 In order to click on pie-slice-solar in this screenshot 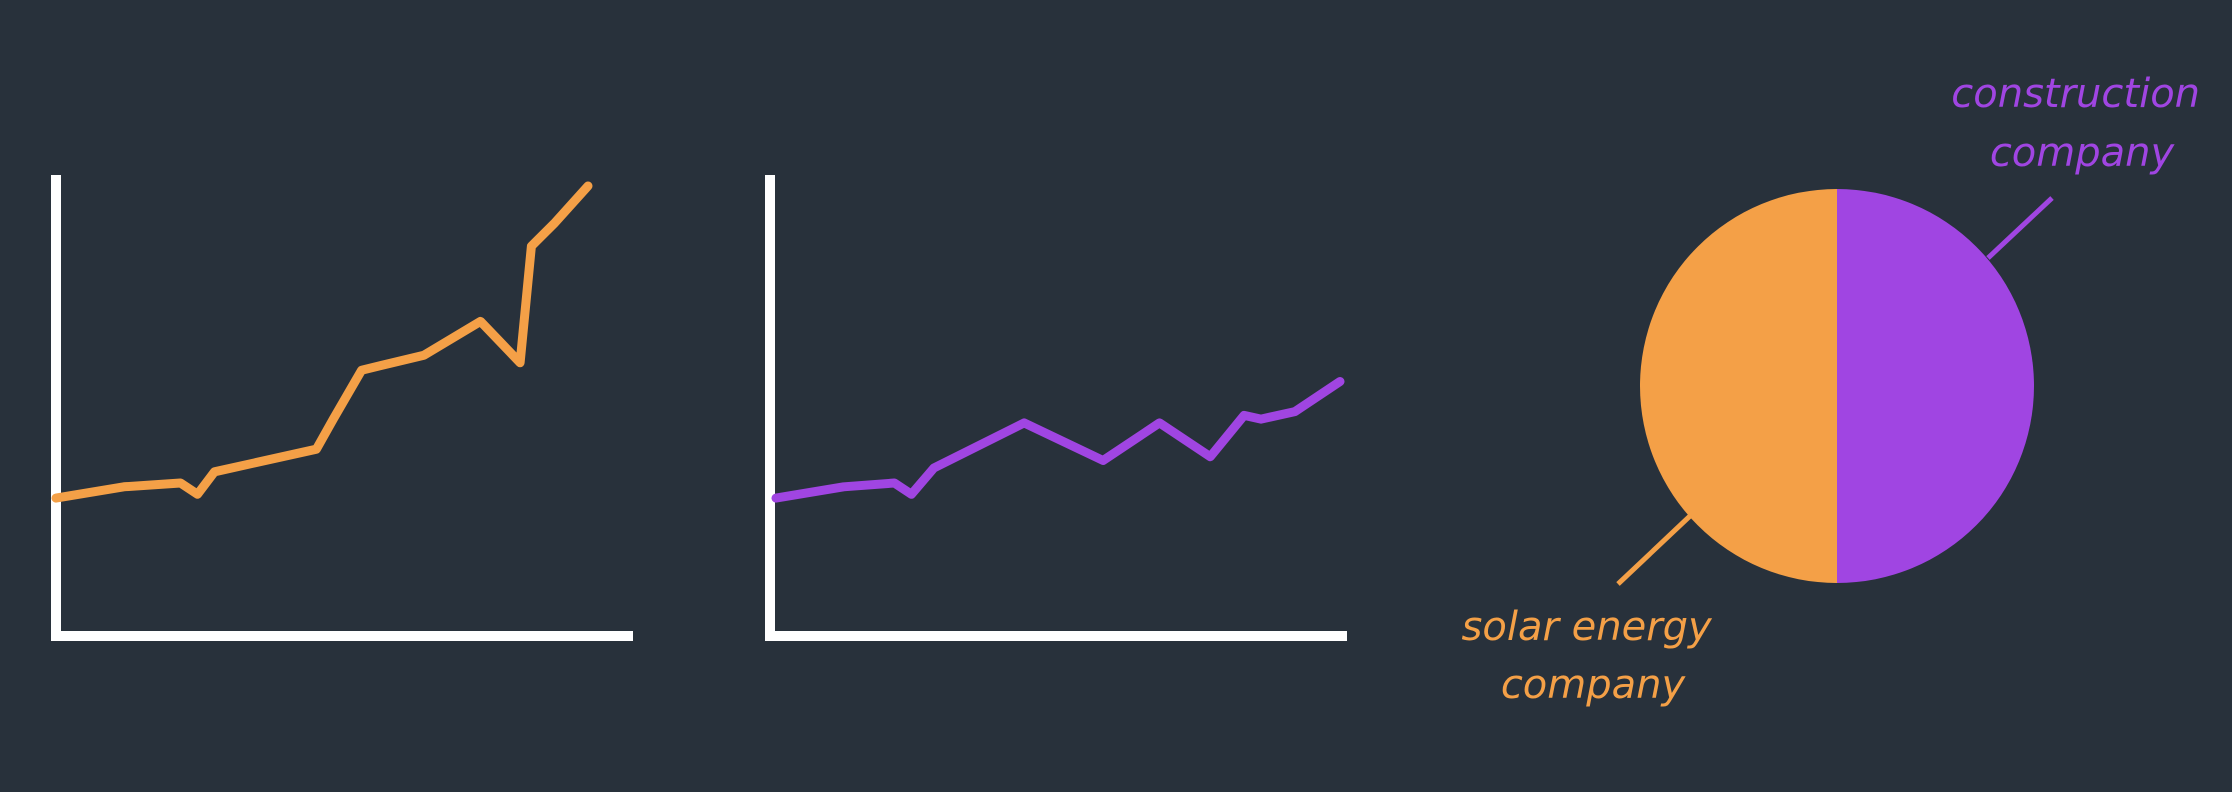, I will do `click(1738, 386)`.